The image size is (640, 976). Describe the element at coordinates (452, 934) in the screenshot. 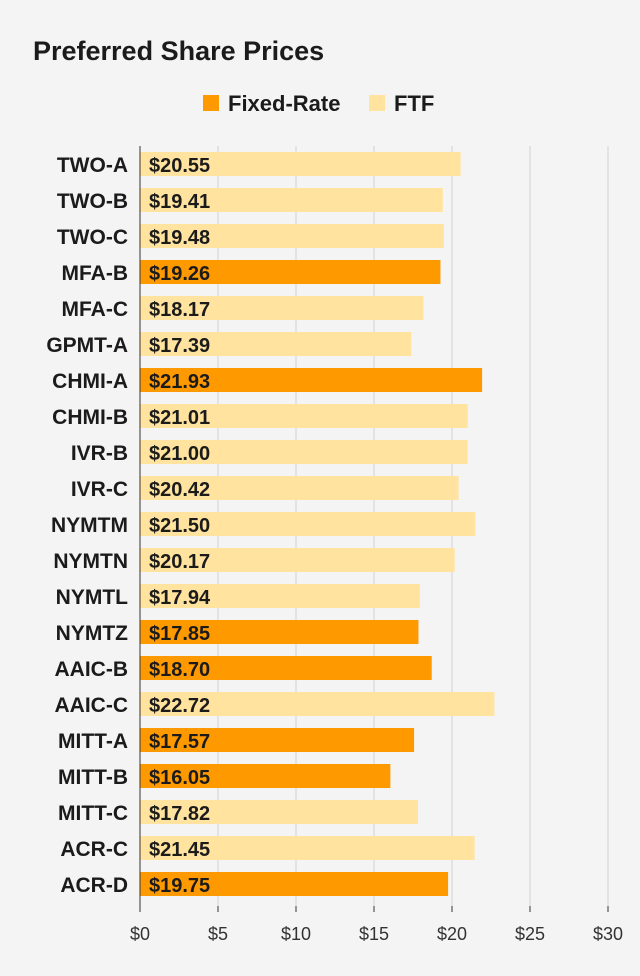

I see `x-tick-label: $20` at that location.